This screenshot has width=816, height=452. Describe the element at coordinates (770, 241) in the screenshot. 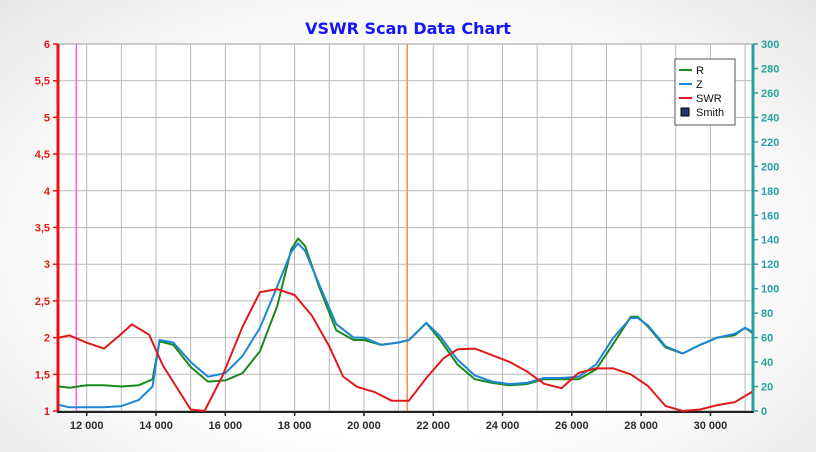

I see `y-right-tick-label: 140` at that location.